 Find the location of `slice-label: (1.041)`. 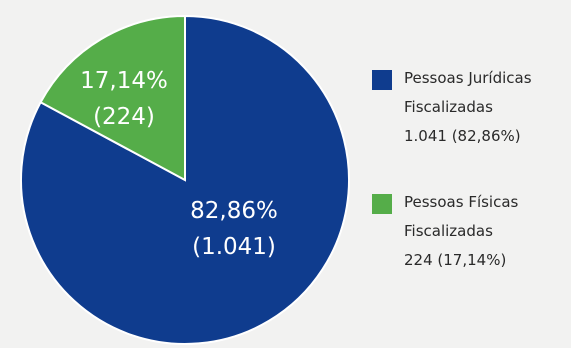

slice-label: (1.041) is located at coordinates (234, 247).